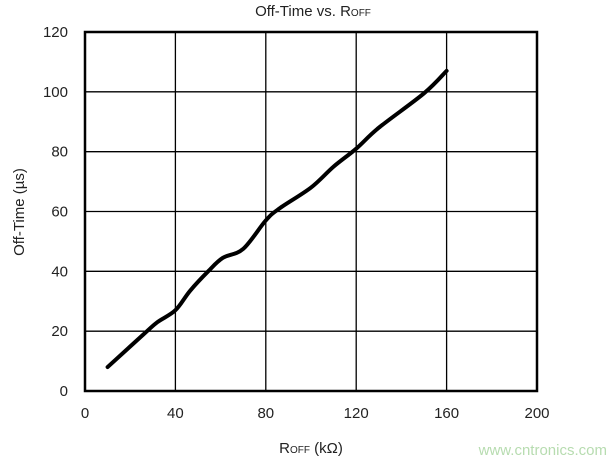 The width and height of the screenshot is (615, 465). Describe the element at coordinates (265, 413) in the screenshot. I see `x-tick-label: 80` at that location.